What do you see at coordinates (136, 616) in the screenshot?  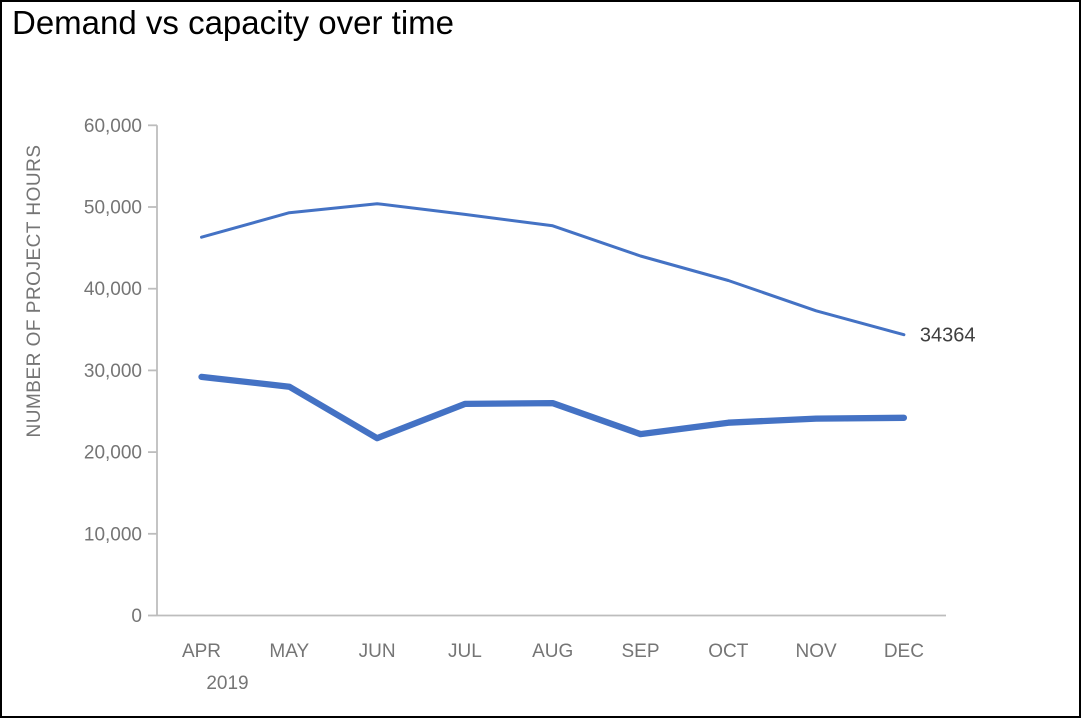 I see `y-tick-label: 0` at bounding box center [136, 616].